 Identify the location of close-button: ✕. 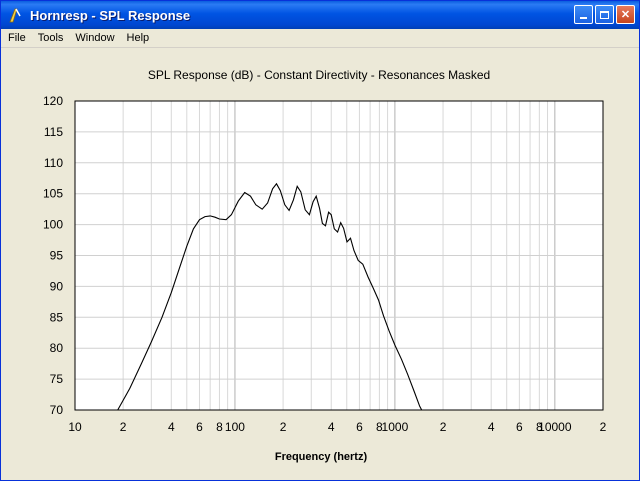
(625, 14).